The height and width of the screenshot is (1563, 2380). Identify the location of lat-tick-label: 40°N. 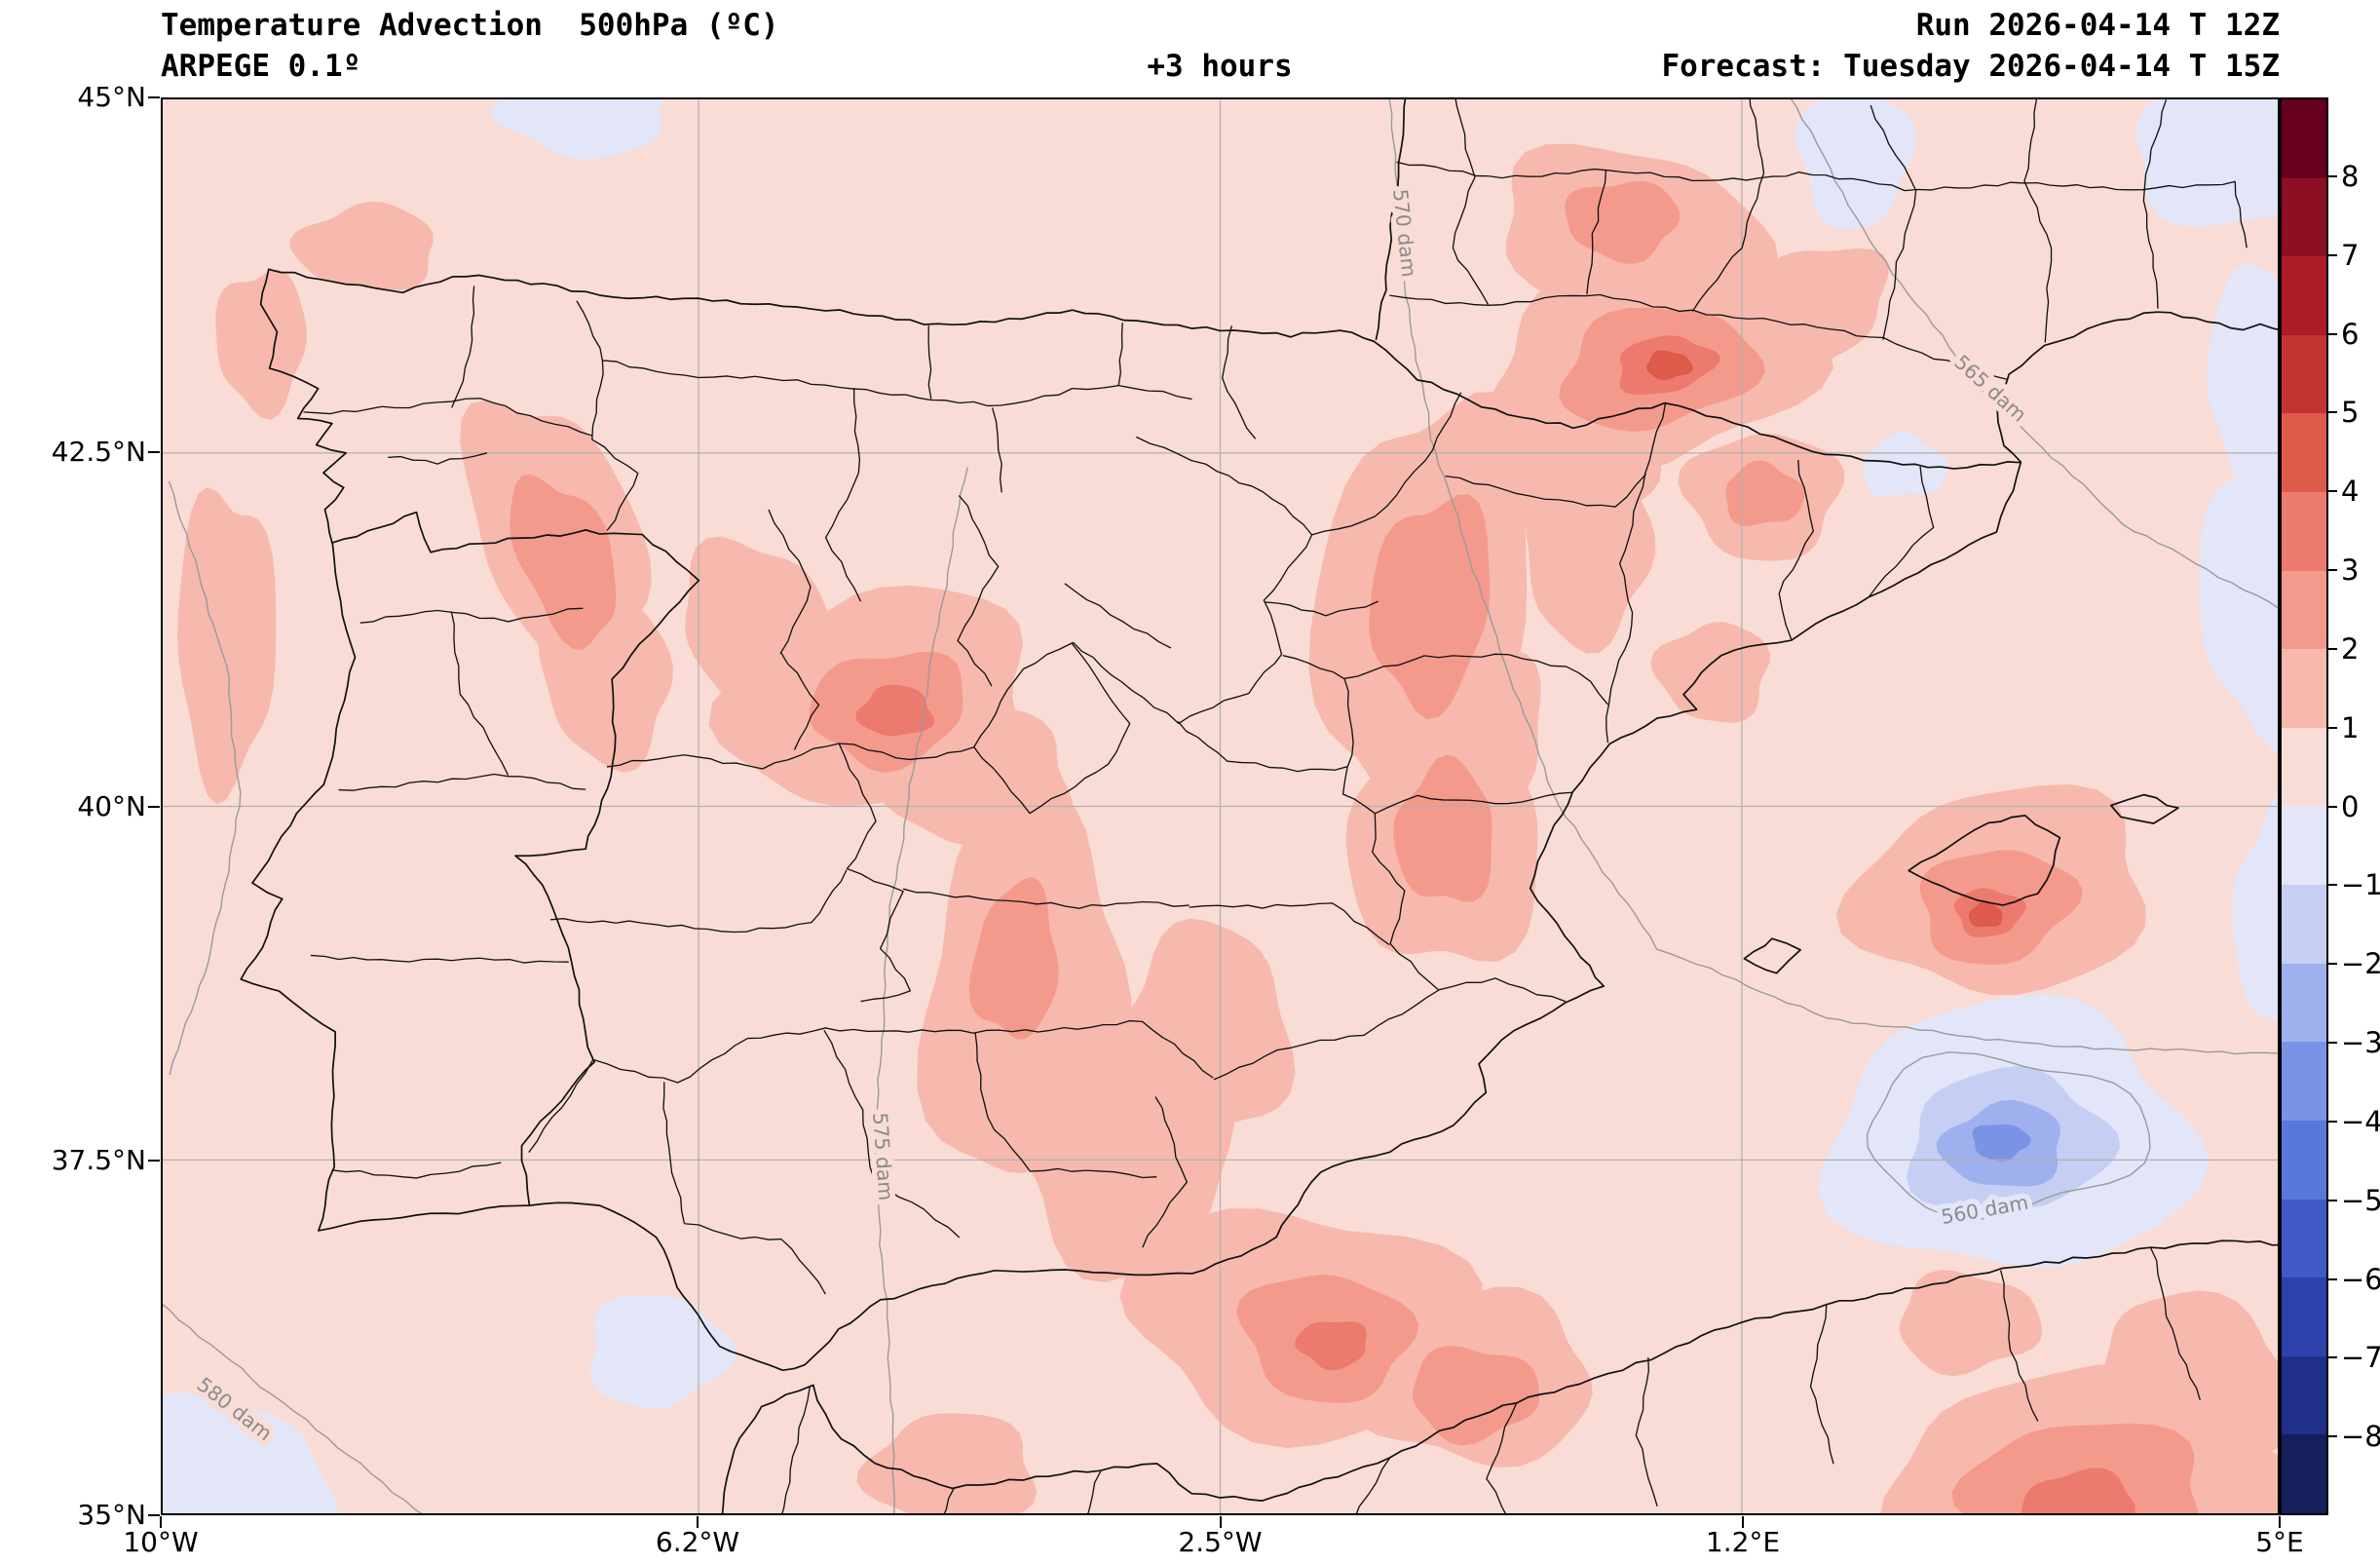
(111, 806).